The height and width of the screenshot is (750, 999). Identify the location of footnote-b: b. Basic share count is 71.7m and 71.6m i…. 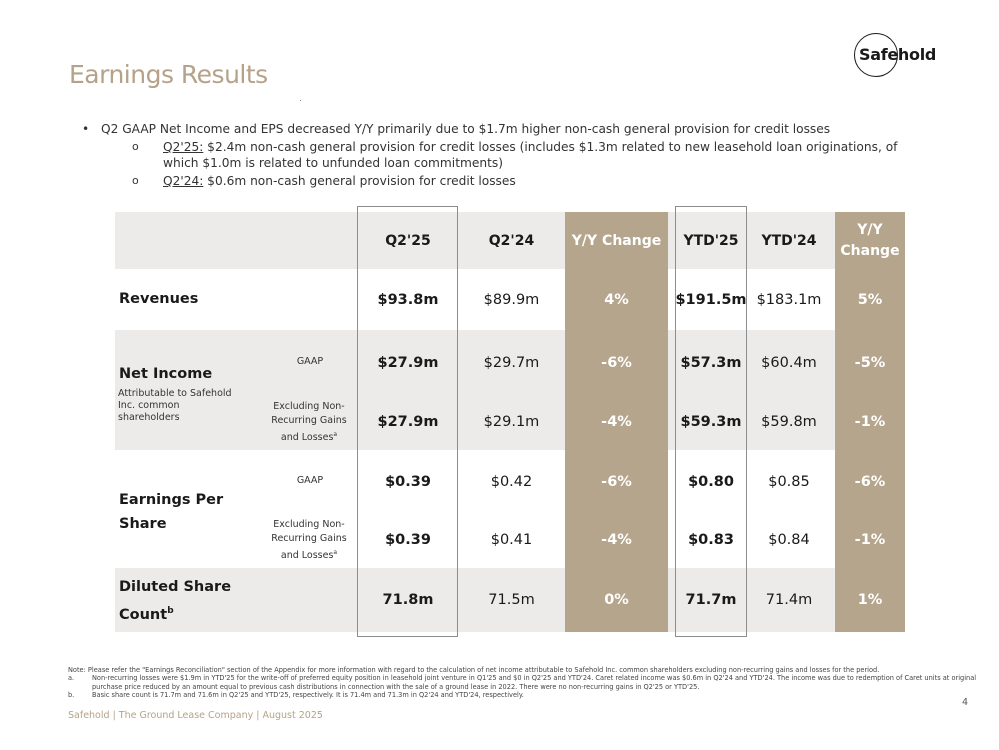
(296, 695).